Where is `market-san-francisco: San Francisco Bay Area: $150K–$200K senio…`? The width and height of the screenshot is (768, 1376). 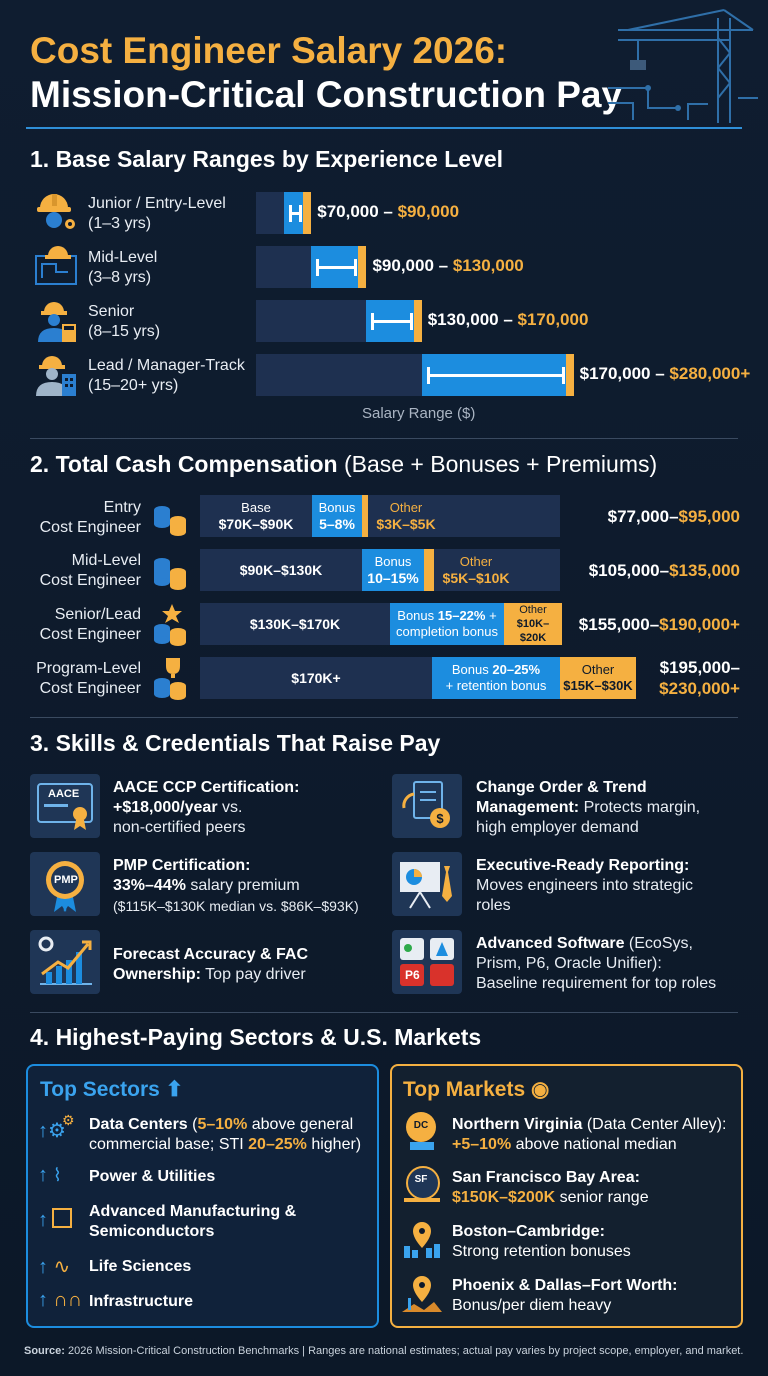 market-san-francisco: San Francisco Bay Area: $150K–$200K senio… is located at coordinates (550, 1187).